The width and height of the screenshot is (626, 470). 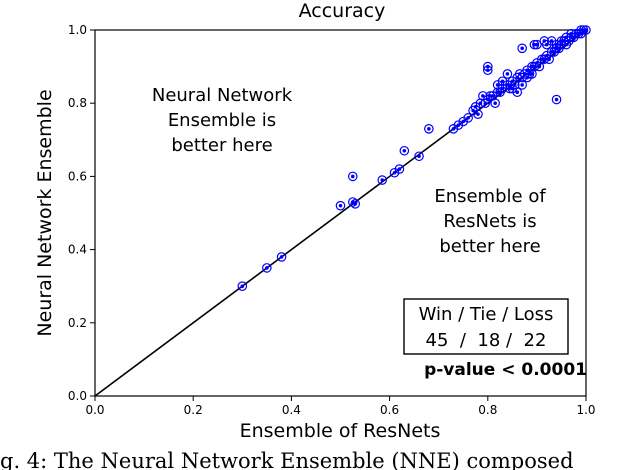 I want to click on x-tick-label: 0.6, so click(x=389, y=410).